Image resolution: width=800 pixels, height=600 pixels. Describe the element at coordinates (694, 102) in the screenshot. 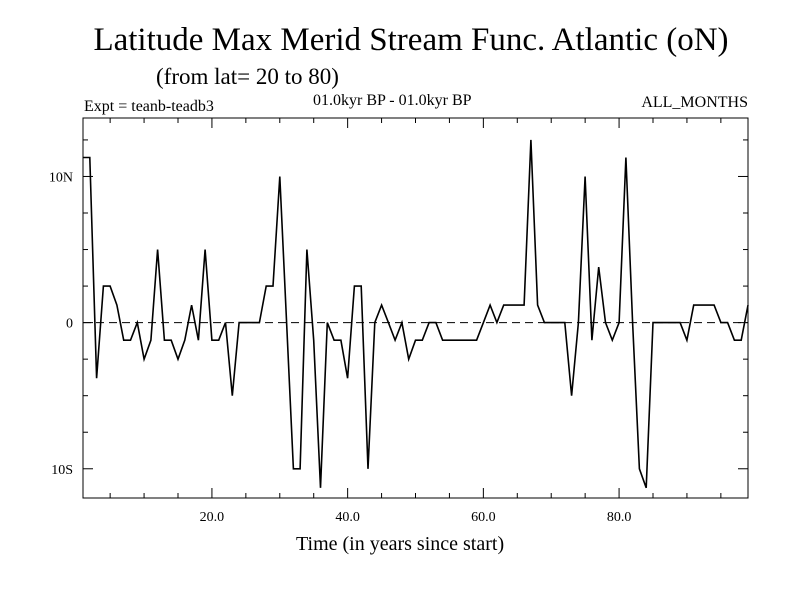

I see `months-label: ALL_MONTHS` at that location.